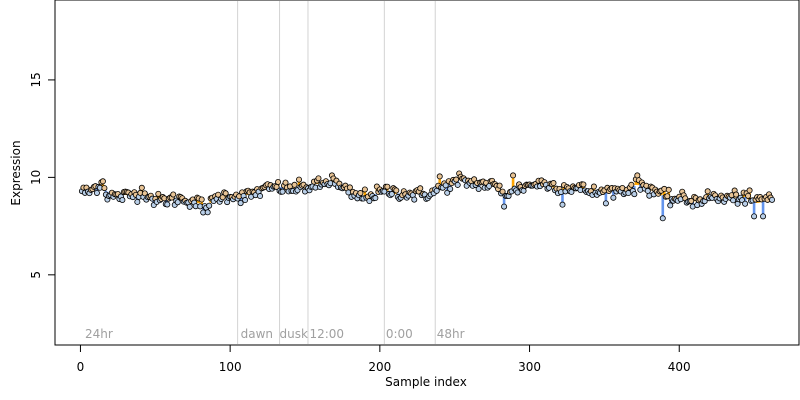  Describe the element at coordinates (326, 334) in the screenshot. I see `annotation-label: 12:00` at that location.